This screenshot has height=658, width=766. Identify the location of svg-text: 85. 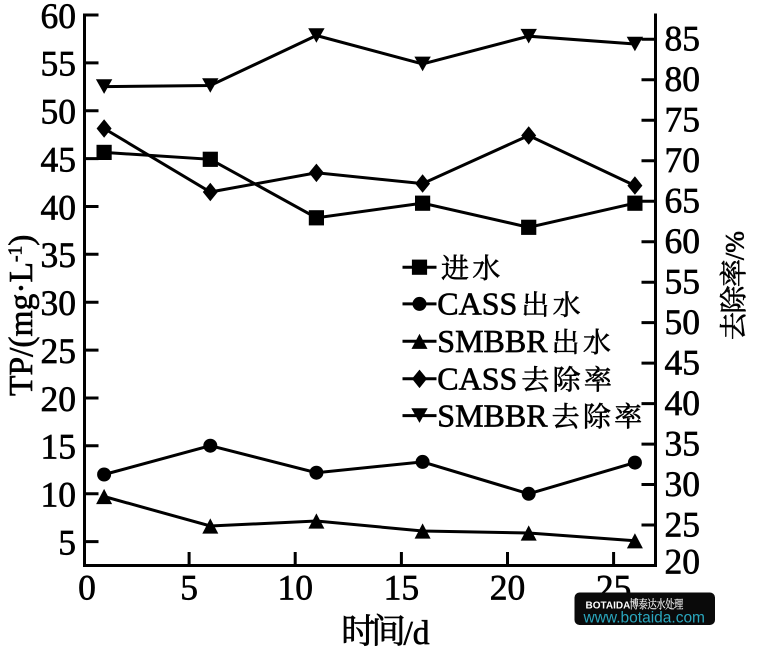
(683, 39).